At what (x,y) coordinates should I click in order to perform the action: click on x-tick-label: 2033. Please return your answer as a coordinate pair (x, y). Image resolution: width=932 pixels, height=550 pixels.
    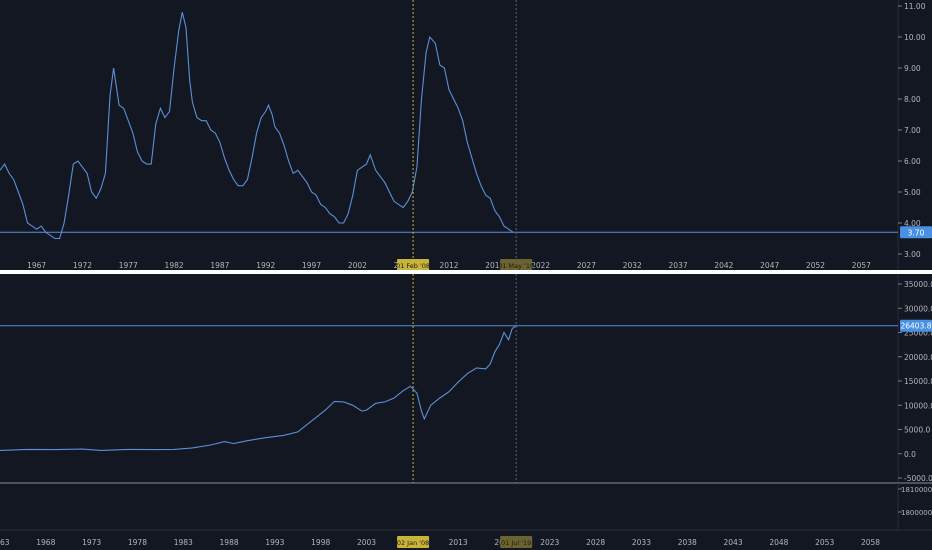
    Looking at the image, I should click on (641, 542).